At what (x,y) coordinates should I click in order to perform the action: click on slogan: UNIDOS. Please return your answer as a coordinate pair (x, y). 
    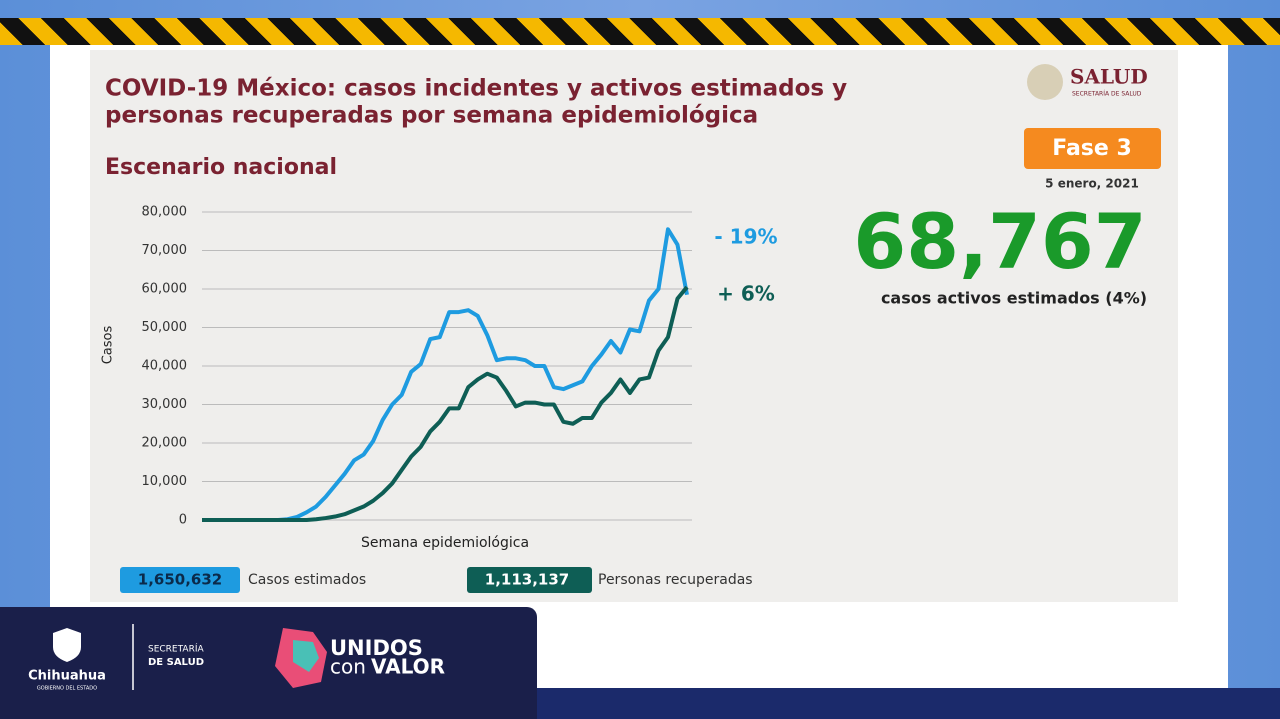
    Looking at the image, I should click on (376, 648).